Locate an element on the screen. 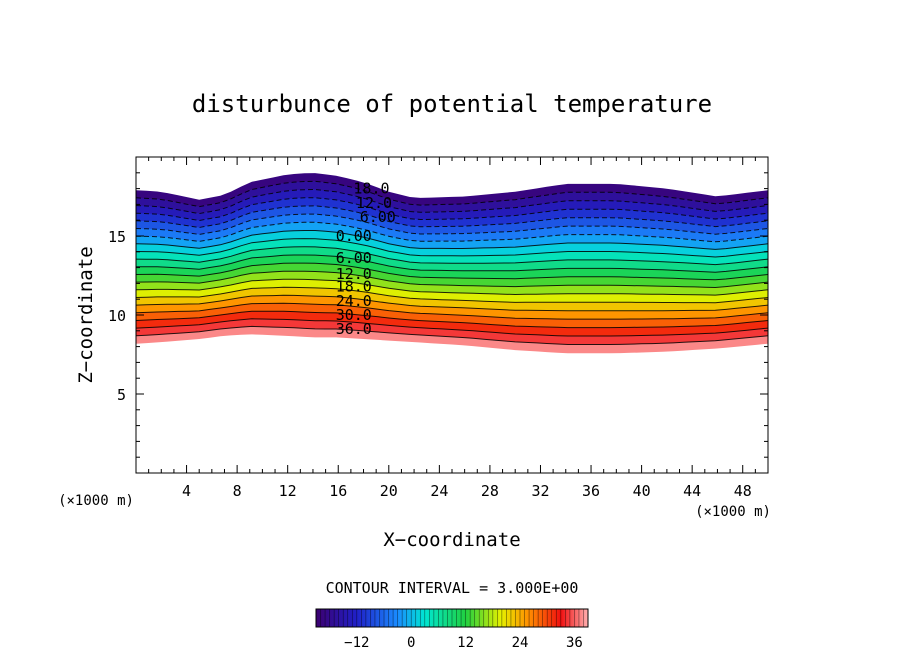  x-tick-label: 28 is located at coordinates (490, 491).